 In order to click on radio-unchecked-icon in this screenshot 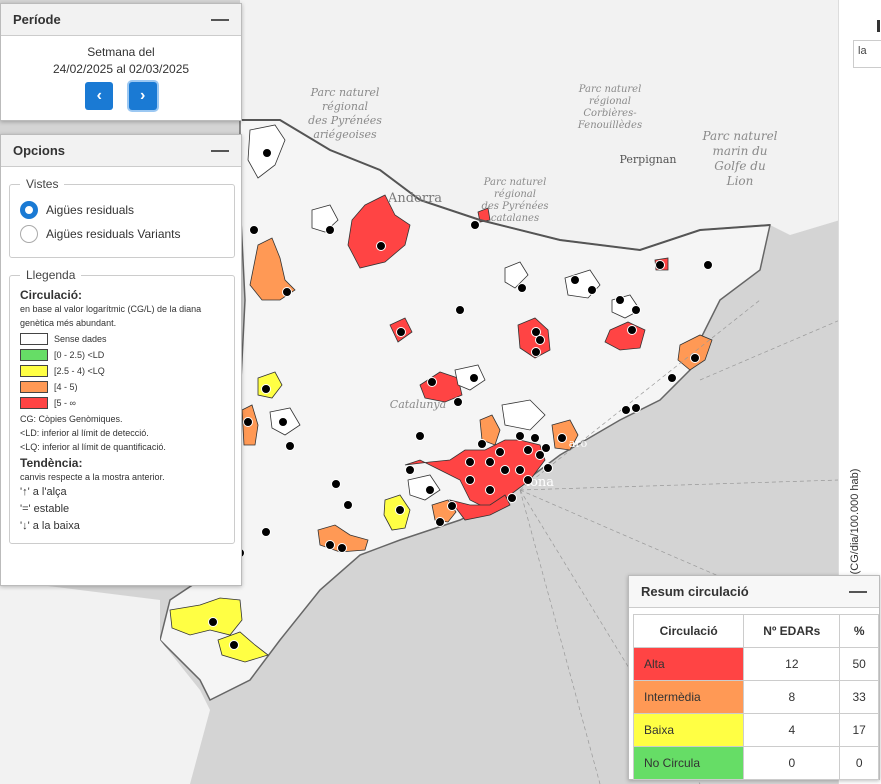, I will do `click(29, 234)`.